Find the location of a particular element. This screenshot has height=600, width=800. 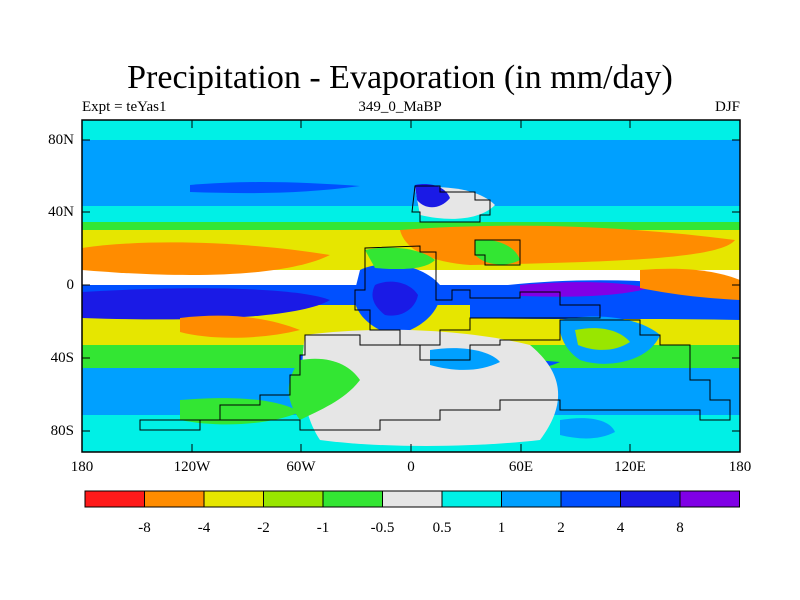

northern-continent-outline is located at coordinates (451, 204).